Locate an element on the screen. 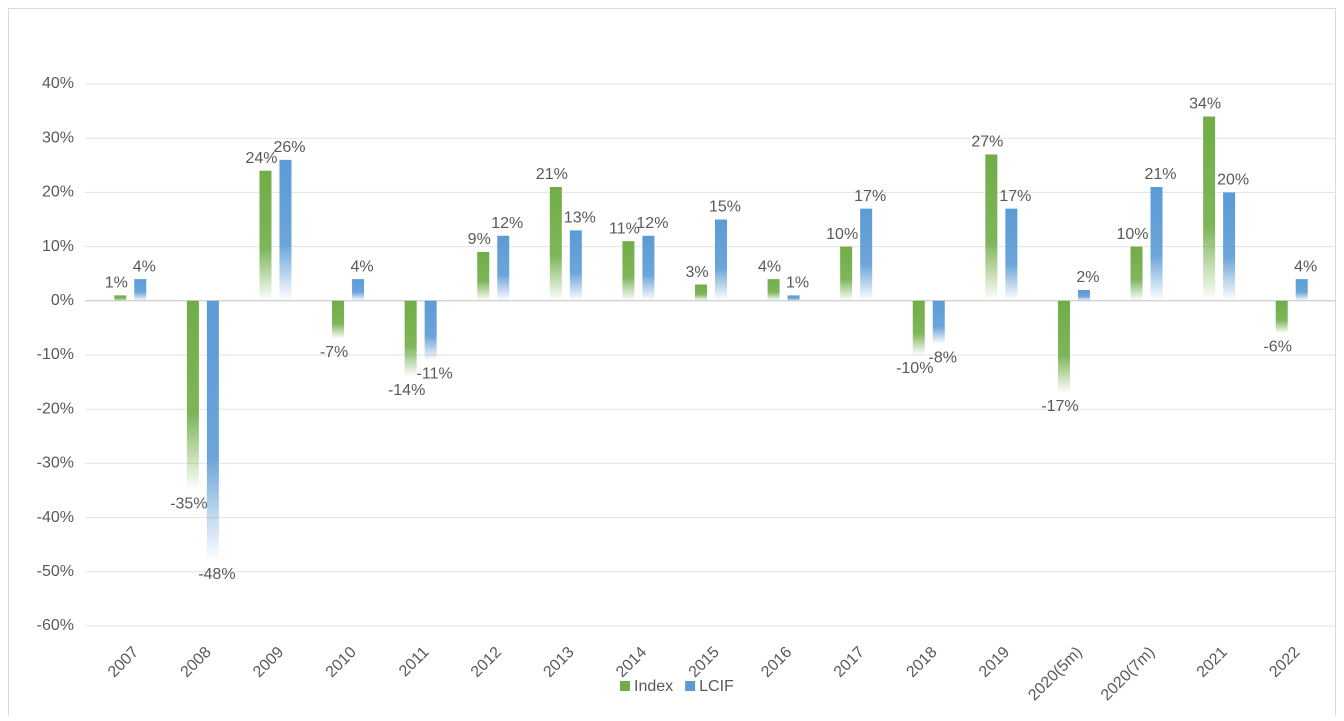 The width and height of the screenshot is (1344, 721). data-label: -10% is located at coordinates (914, 368).